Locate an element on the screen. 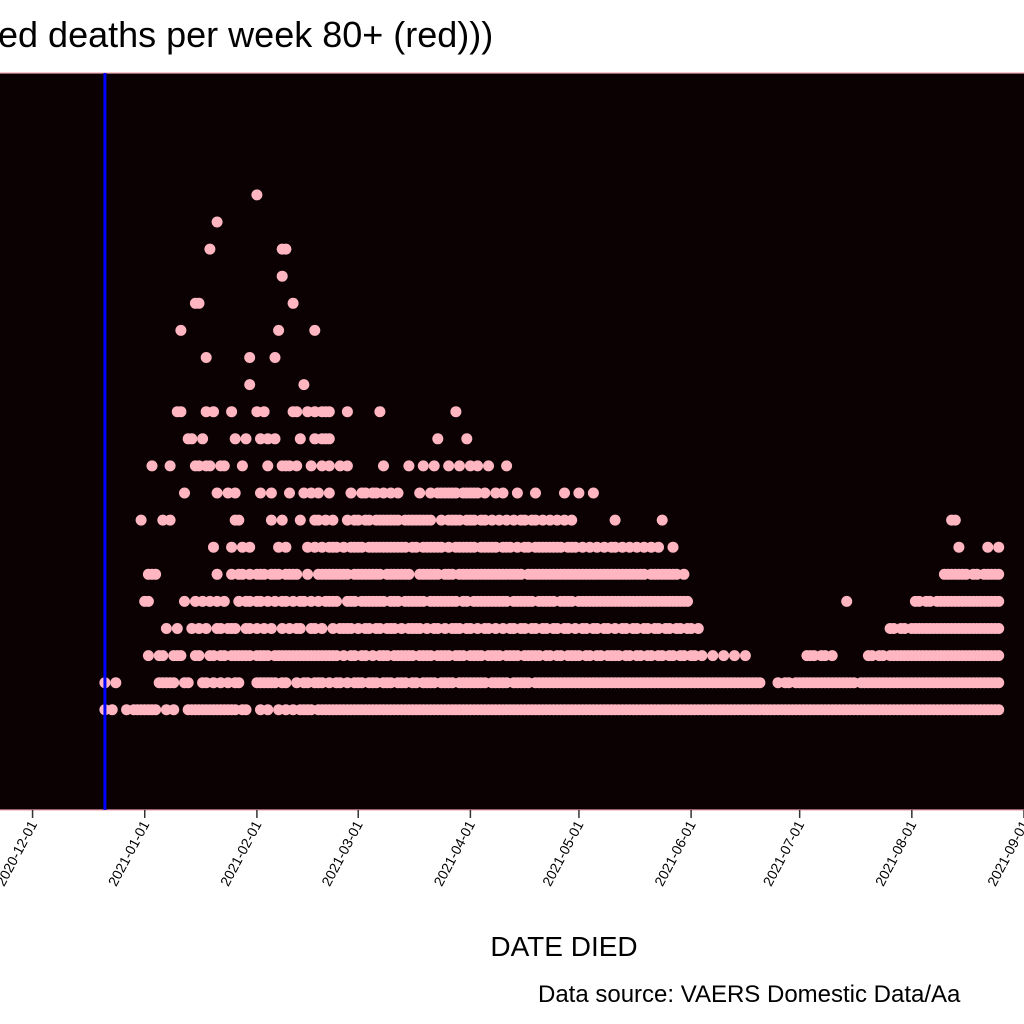  x-tick-label: 2021-05-01 is located at coordinates (563, 853).